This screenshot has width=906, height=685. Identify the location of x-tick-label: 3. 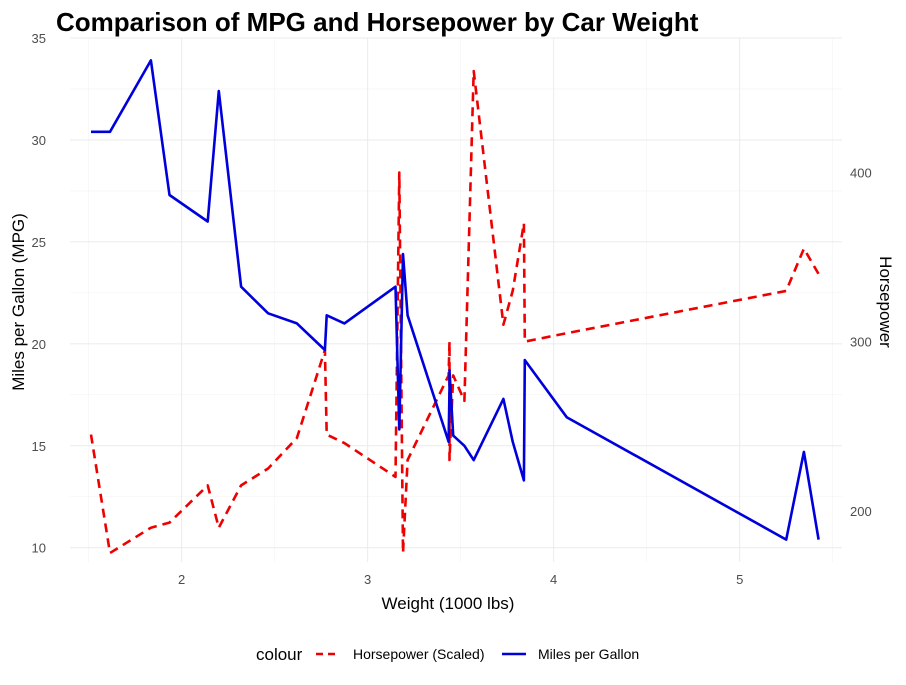
(367, 579).